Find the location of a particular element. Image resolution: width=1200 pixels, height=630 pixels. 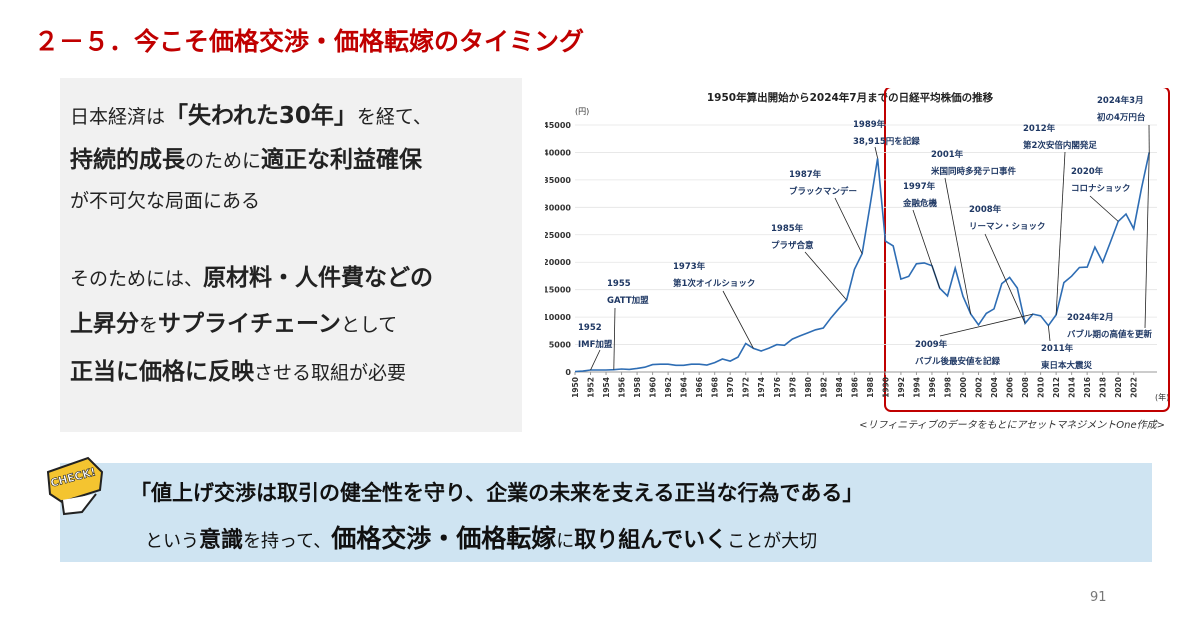

x-tick-label: 1976 is located at coordinates (777, 387).